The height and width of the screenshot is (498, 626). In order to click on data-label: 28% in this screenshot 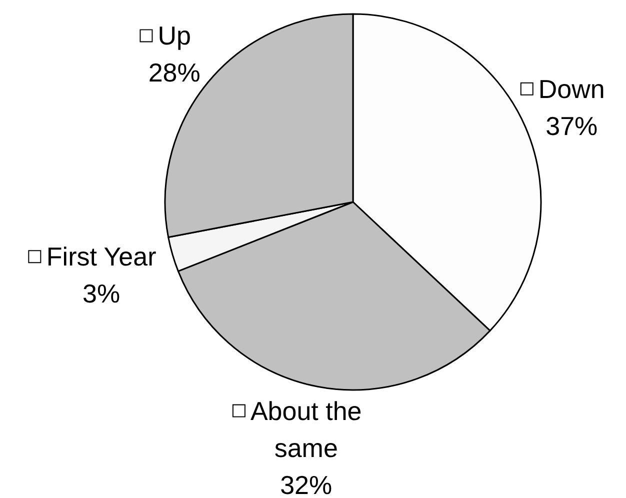, I will do `click(174, 73)`.